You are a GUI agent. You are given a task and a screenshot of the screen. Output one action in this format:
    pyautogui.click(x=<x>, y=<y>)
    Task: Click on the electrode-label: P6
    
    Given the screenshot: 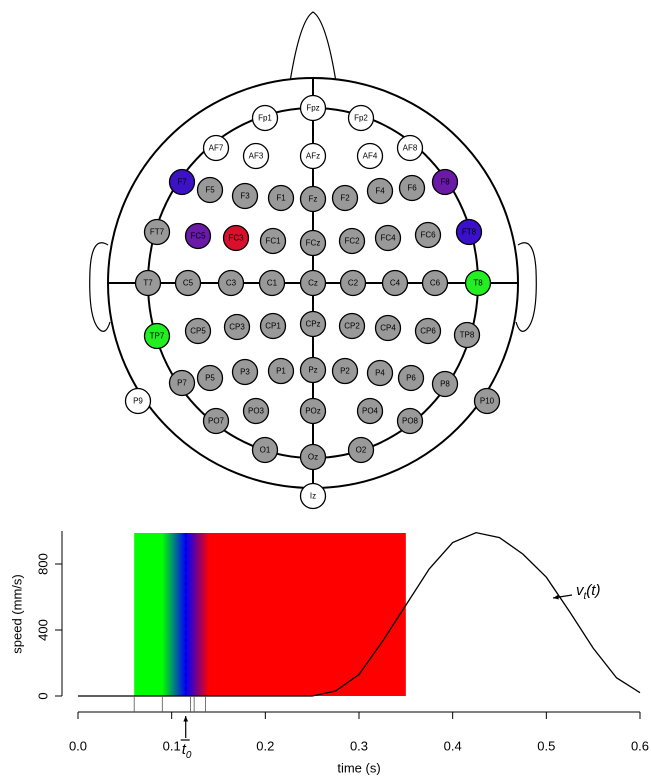 What is the action you would take?
    pyautogui.click(x=411, y=378)
    